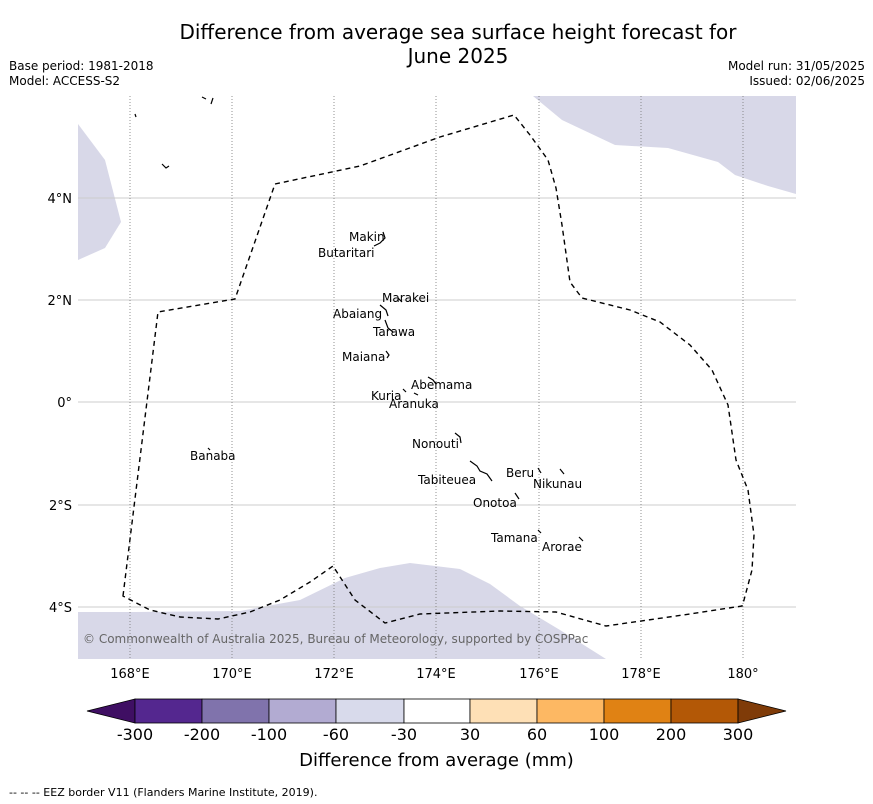 The height and width of the screenshot is (804, 873). I want to click on lat-label-2n: 2°N, so click(60, 301).